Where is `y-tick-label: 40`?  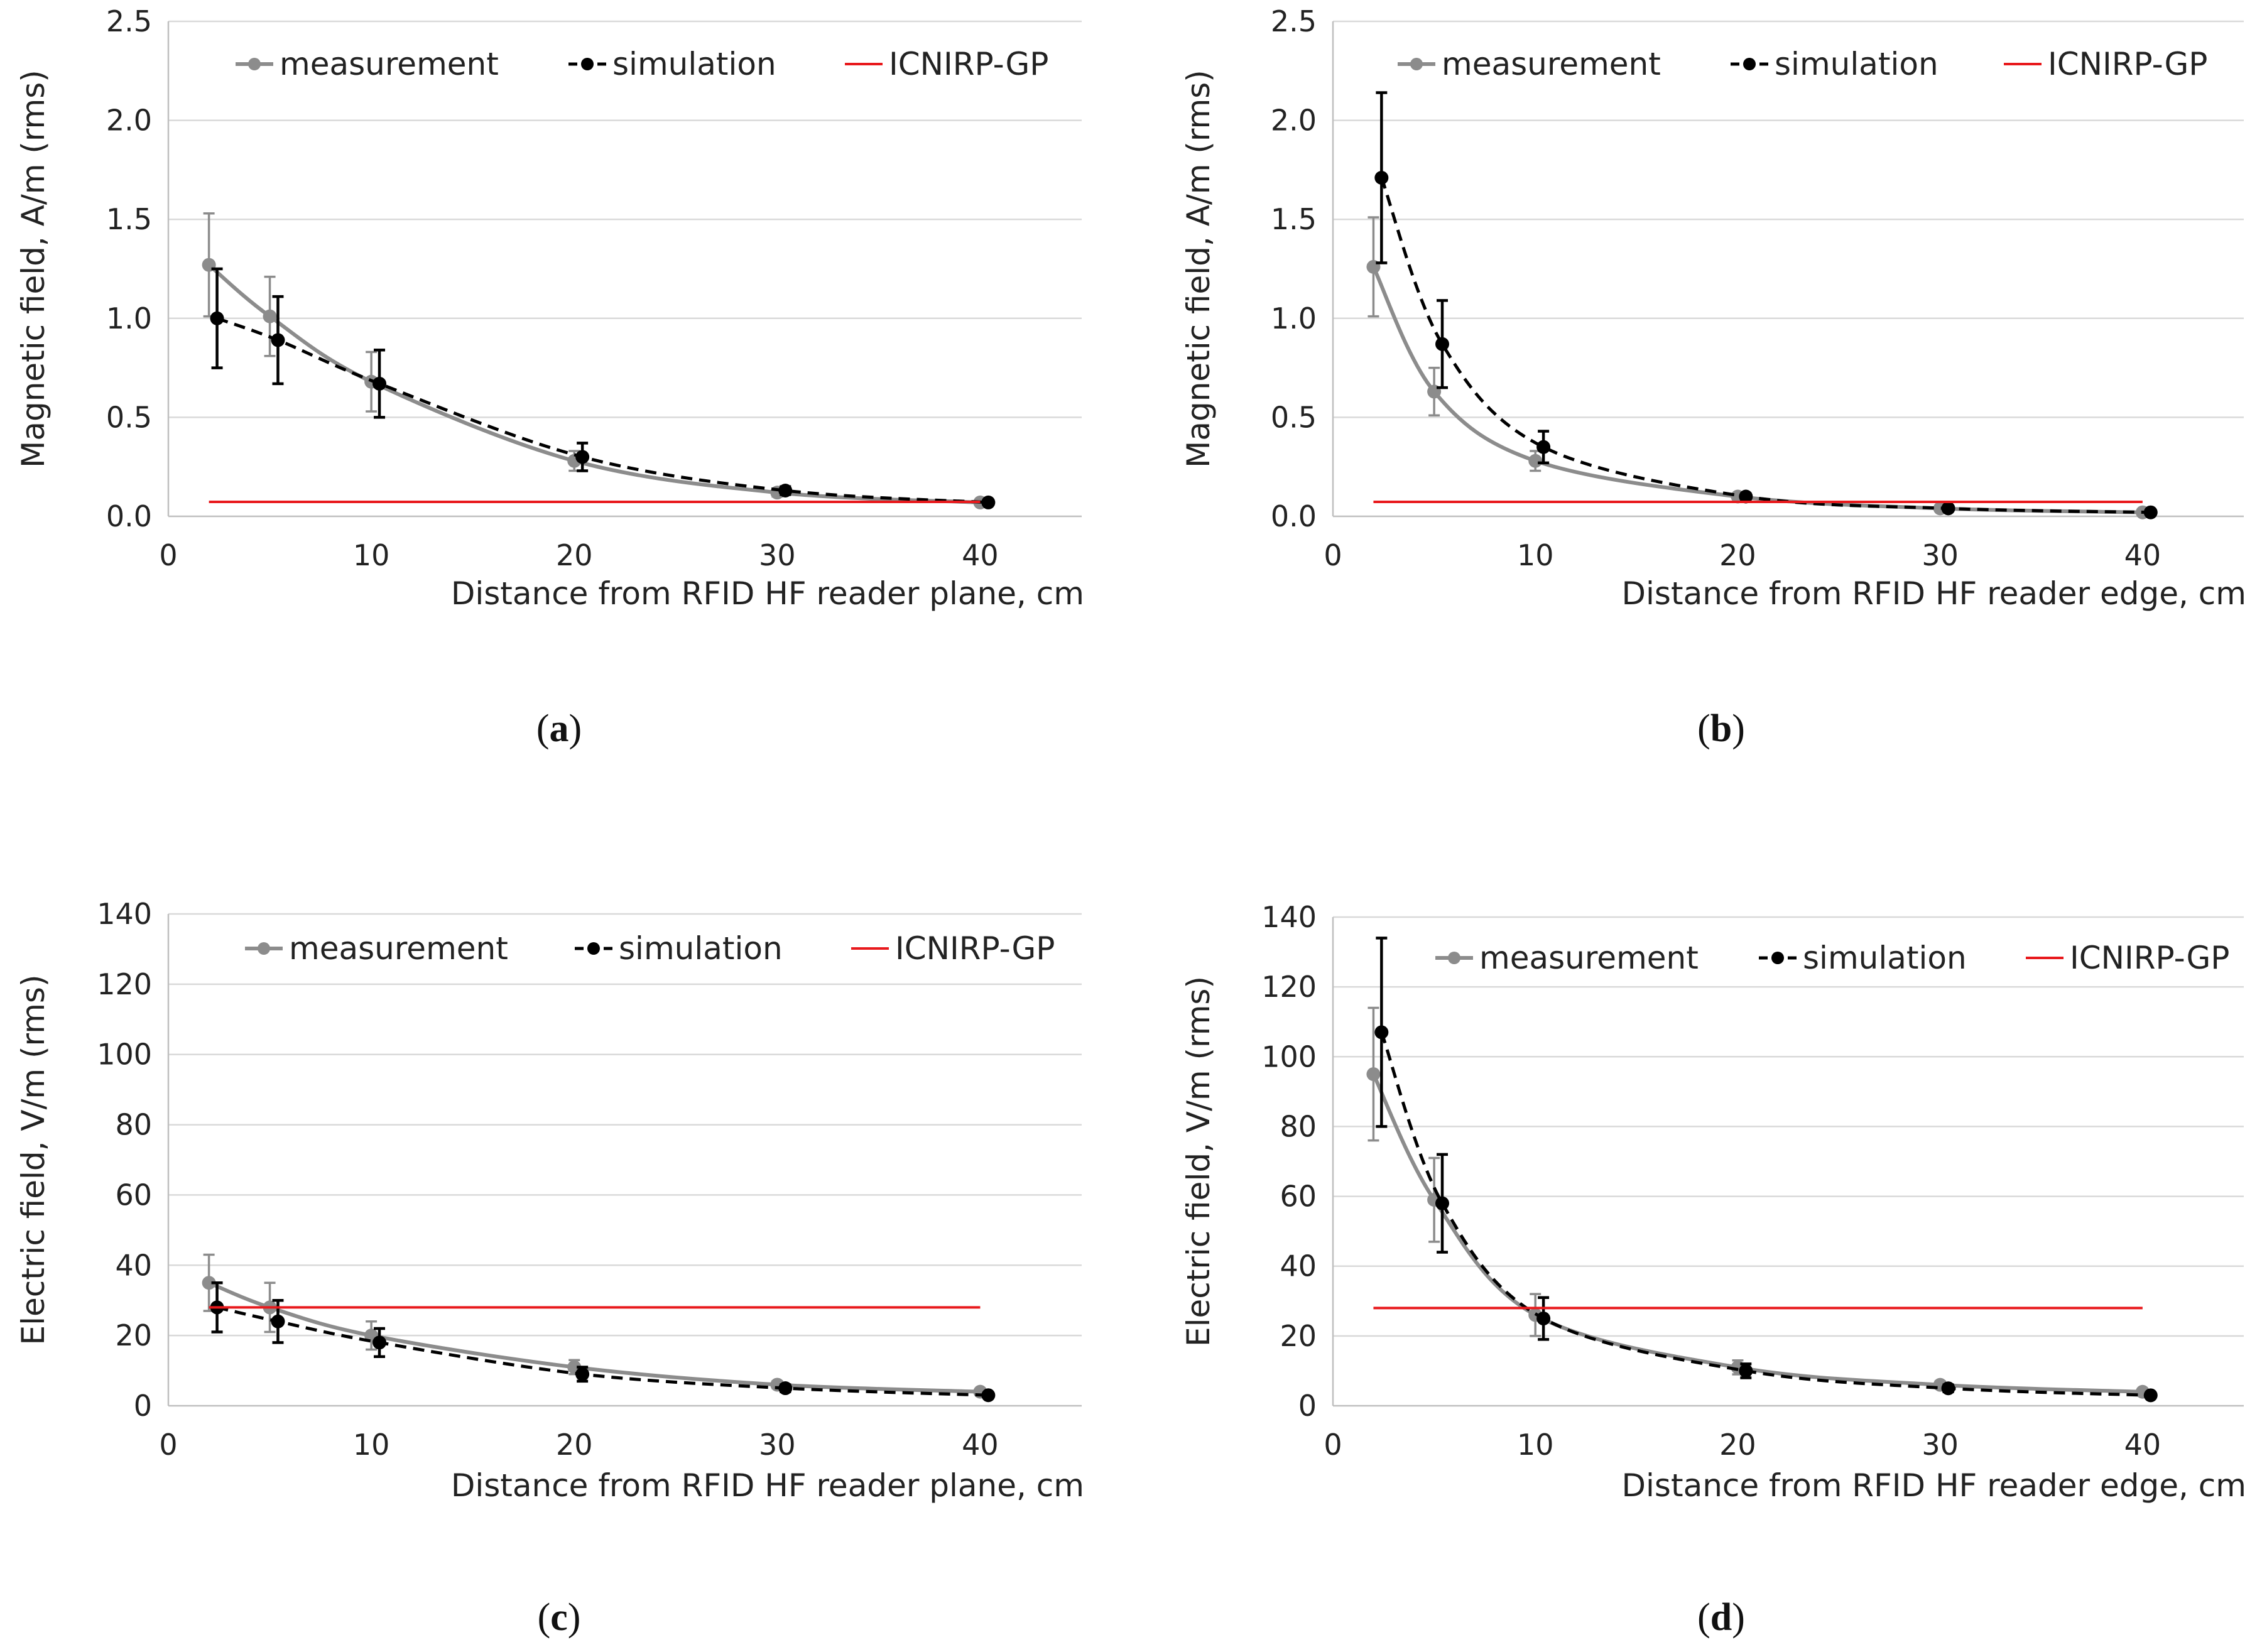 y-tick-label: 40 is located at coordinates (1299, 1266).